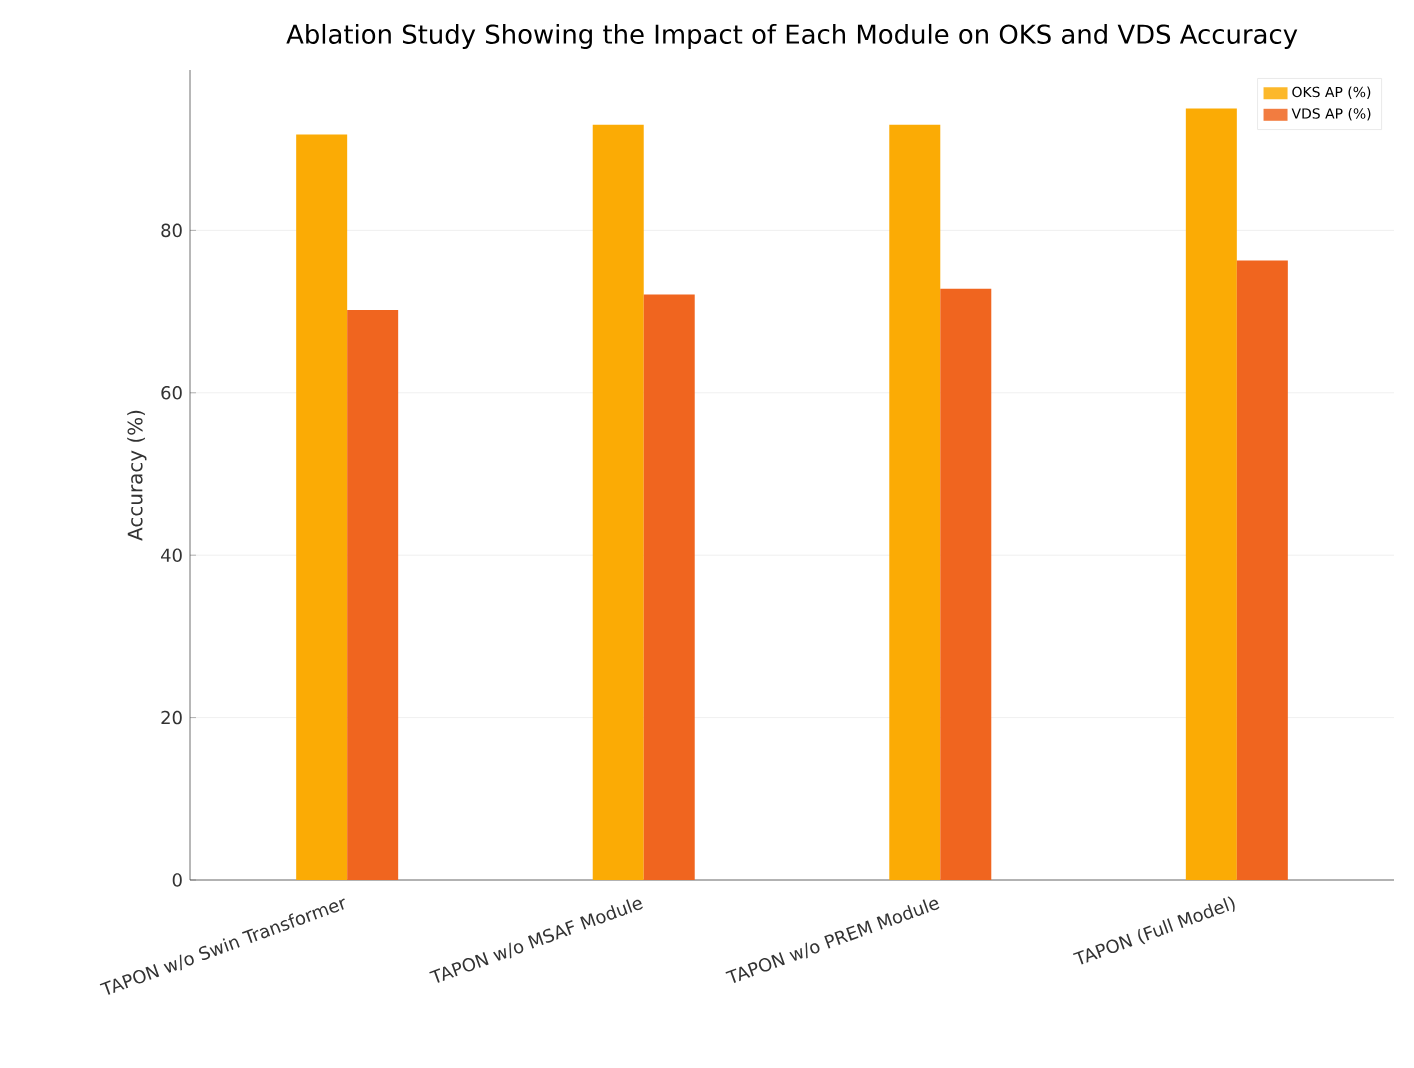 The width and height of the screenshot is (1414, 1068). I want to click on y-tick-label: 20, so click(171, 717).